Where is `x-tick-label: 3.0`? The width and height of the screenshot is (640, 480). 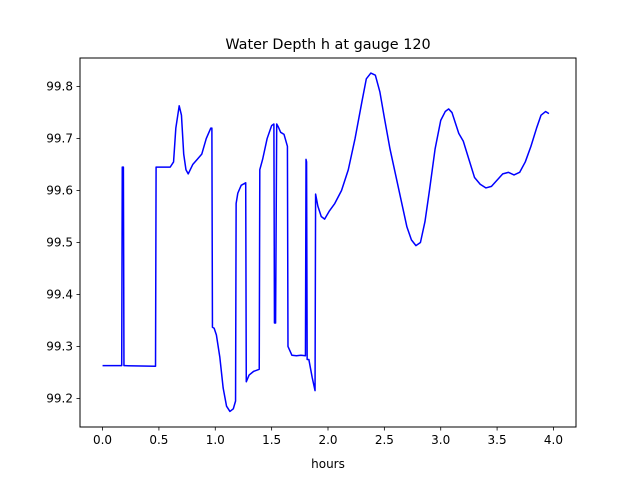 x-tick-label: 3.0 is located at coordinates (440, 440).